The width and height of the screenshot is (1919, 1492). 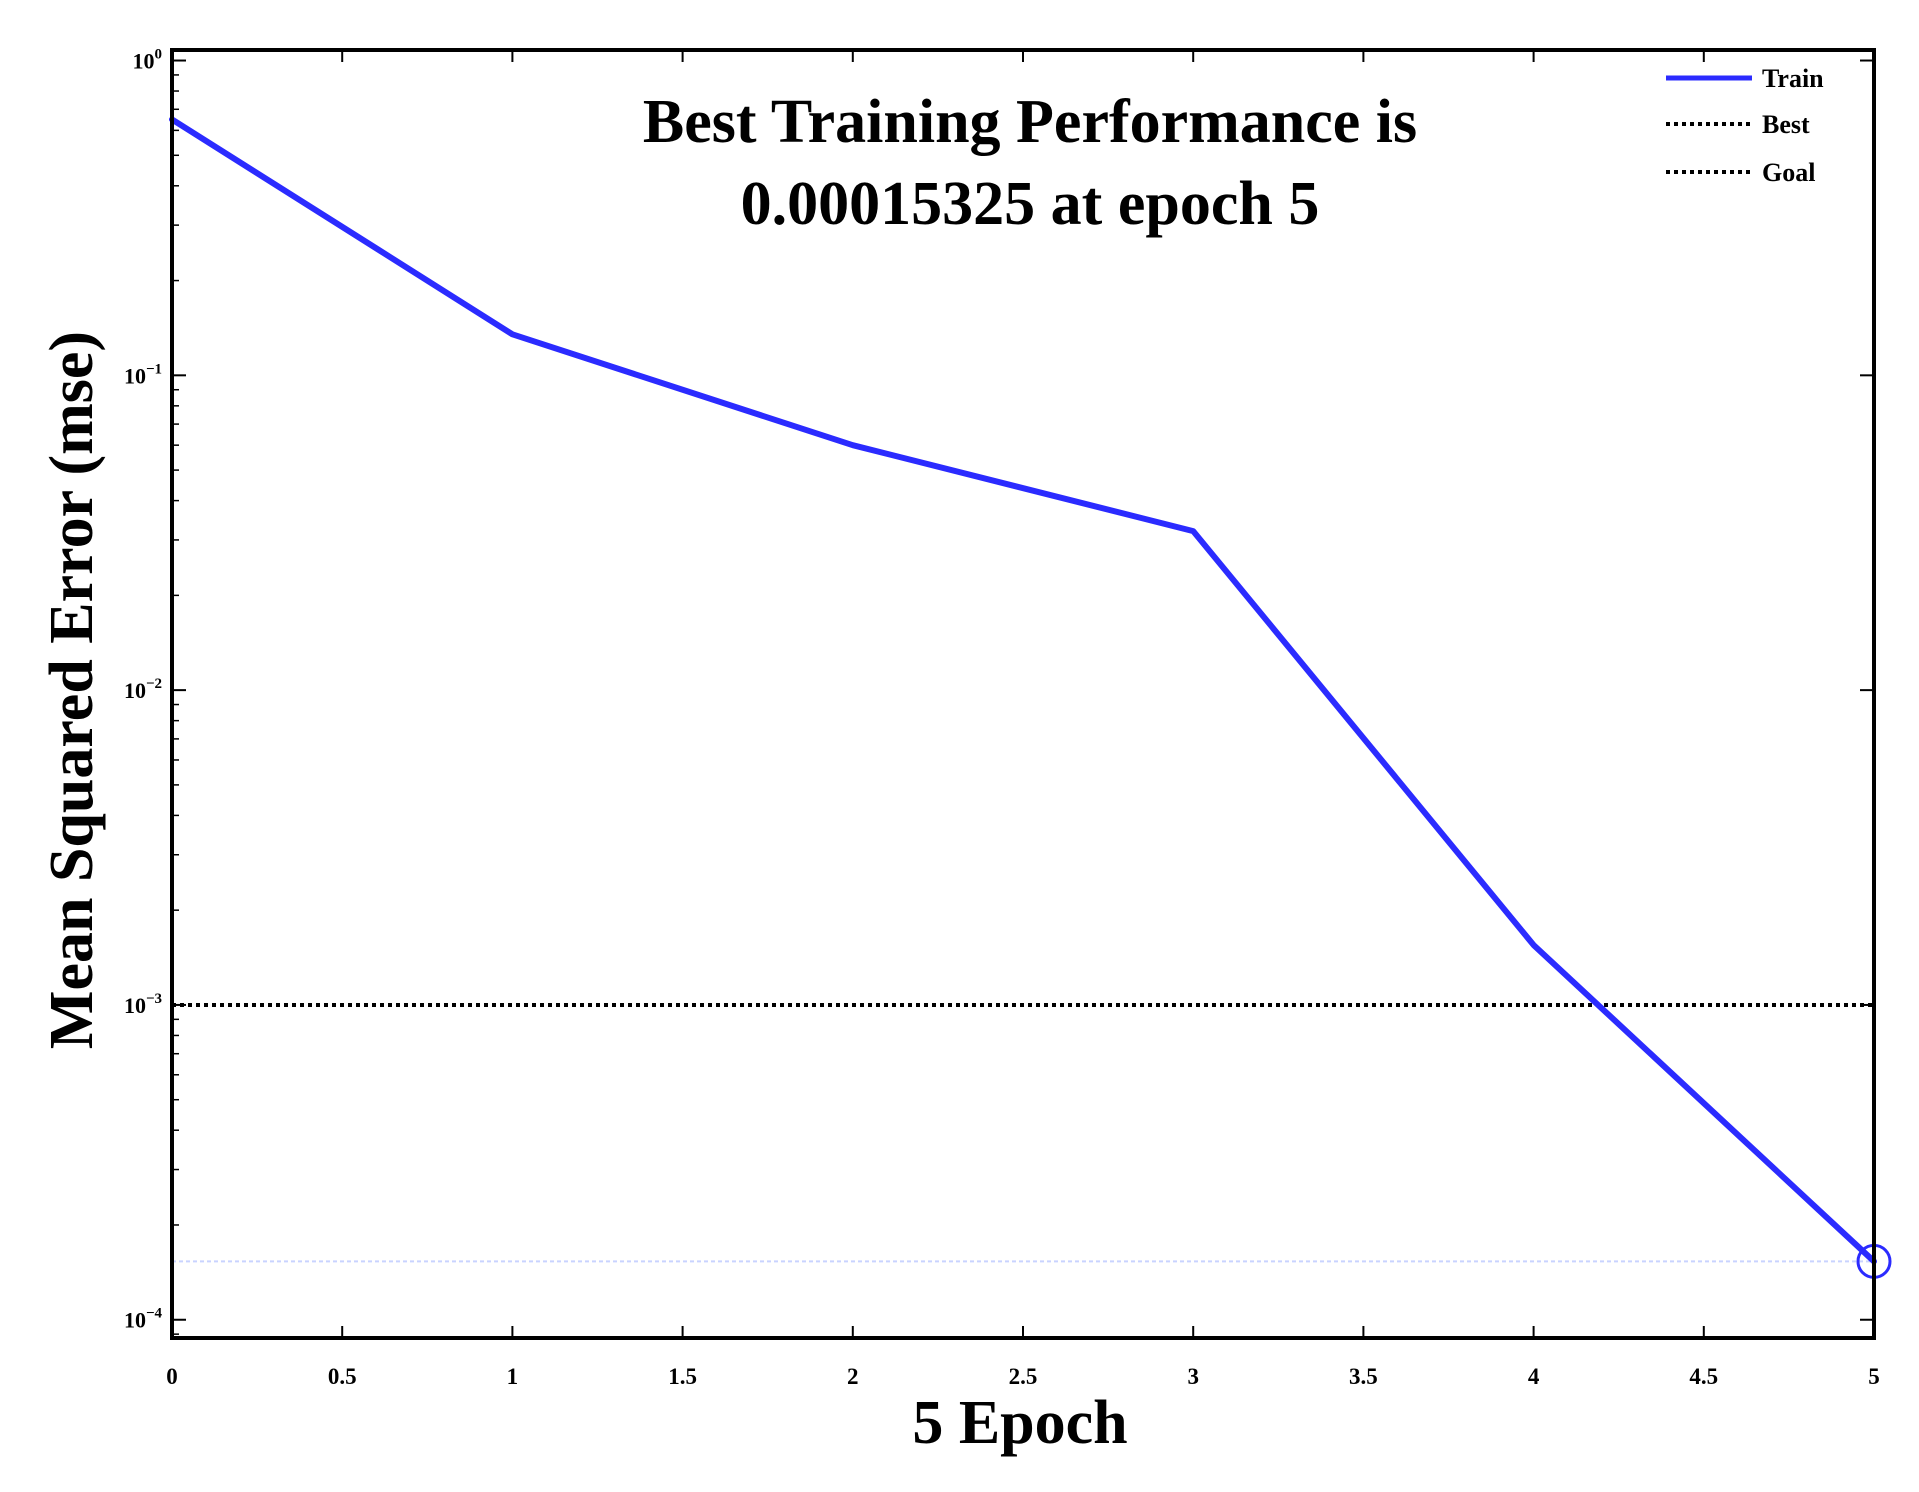 I want to click on legend-label-train: Train, so click(x=1793, y=78).